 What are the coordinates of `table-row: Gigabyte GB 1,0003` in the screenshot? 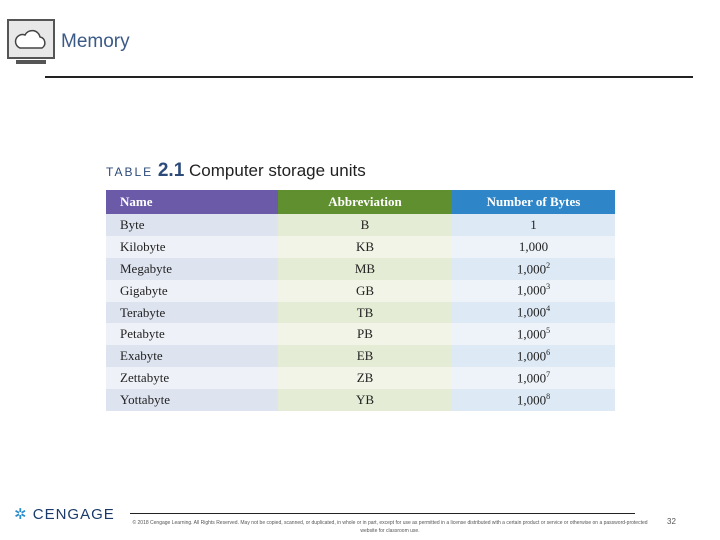 It's located at (360, 290).